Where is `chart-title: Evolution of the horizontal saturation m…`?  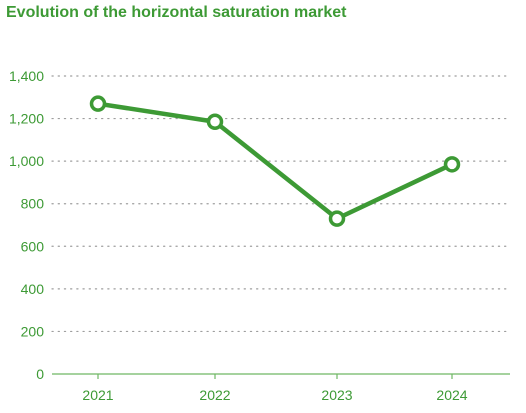
chart-title: Evolution of the horizontal saturation m… is located at coordinates (176, 12).